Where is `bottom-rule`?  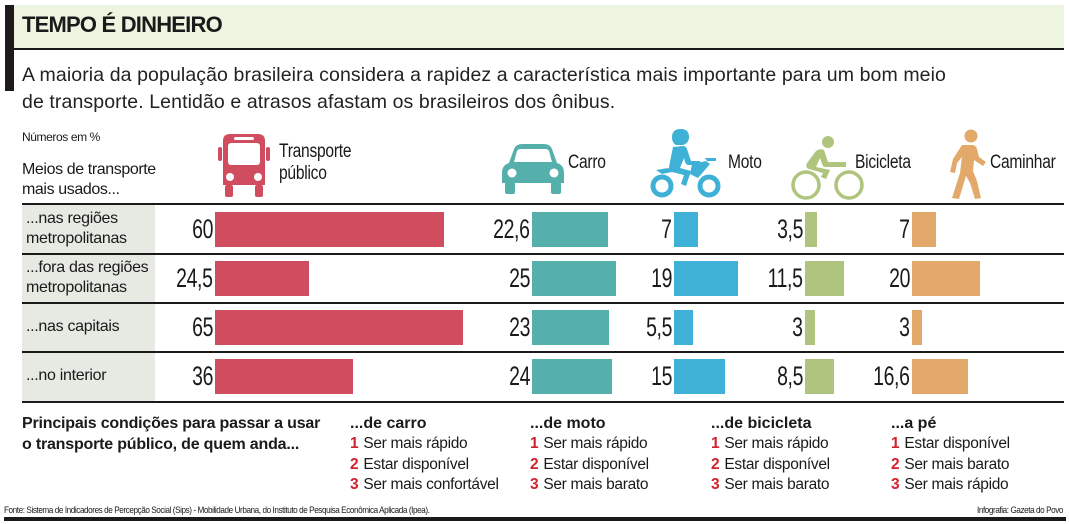
bottom-rule is located at coordinates (535, 519).